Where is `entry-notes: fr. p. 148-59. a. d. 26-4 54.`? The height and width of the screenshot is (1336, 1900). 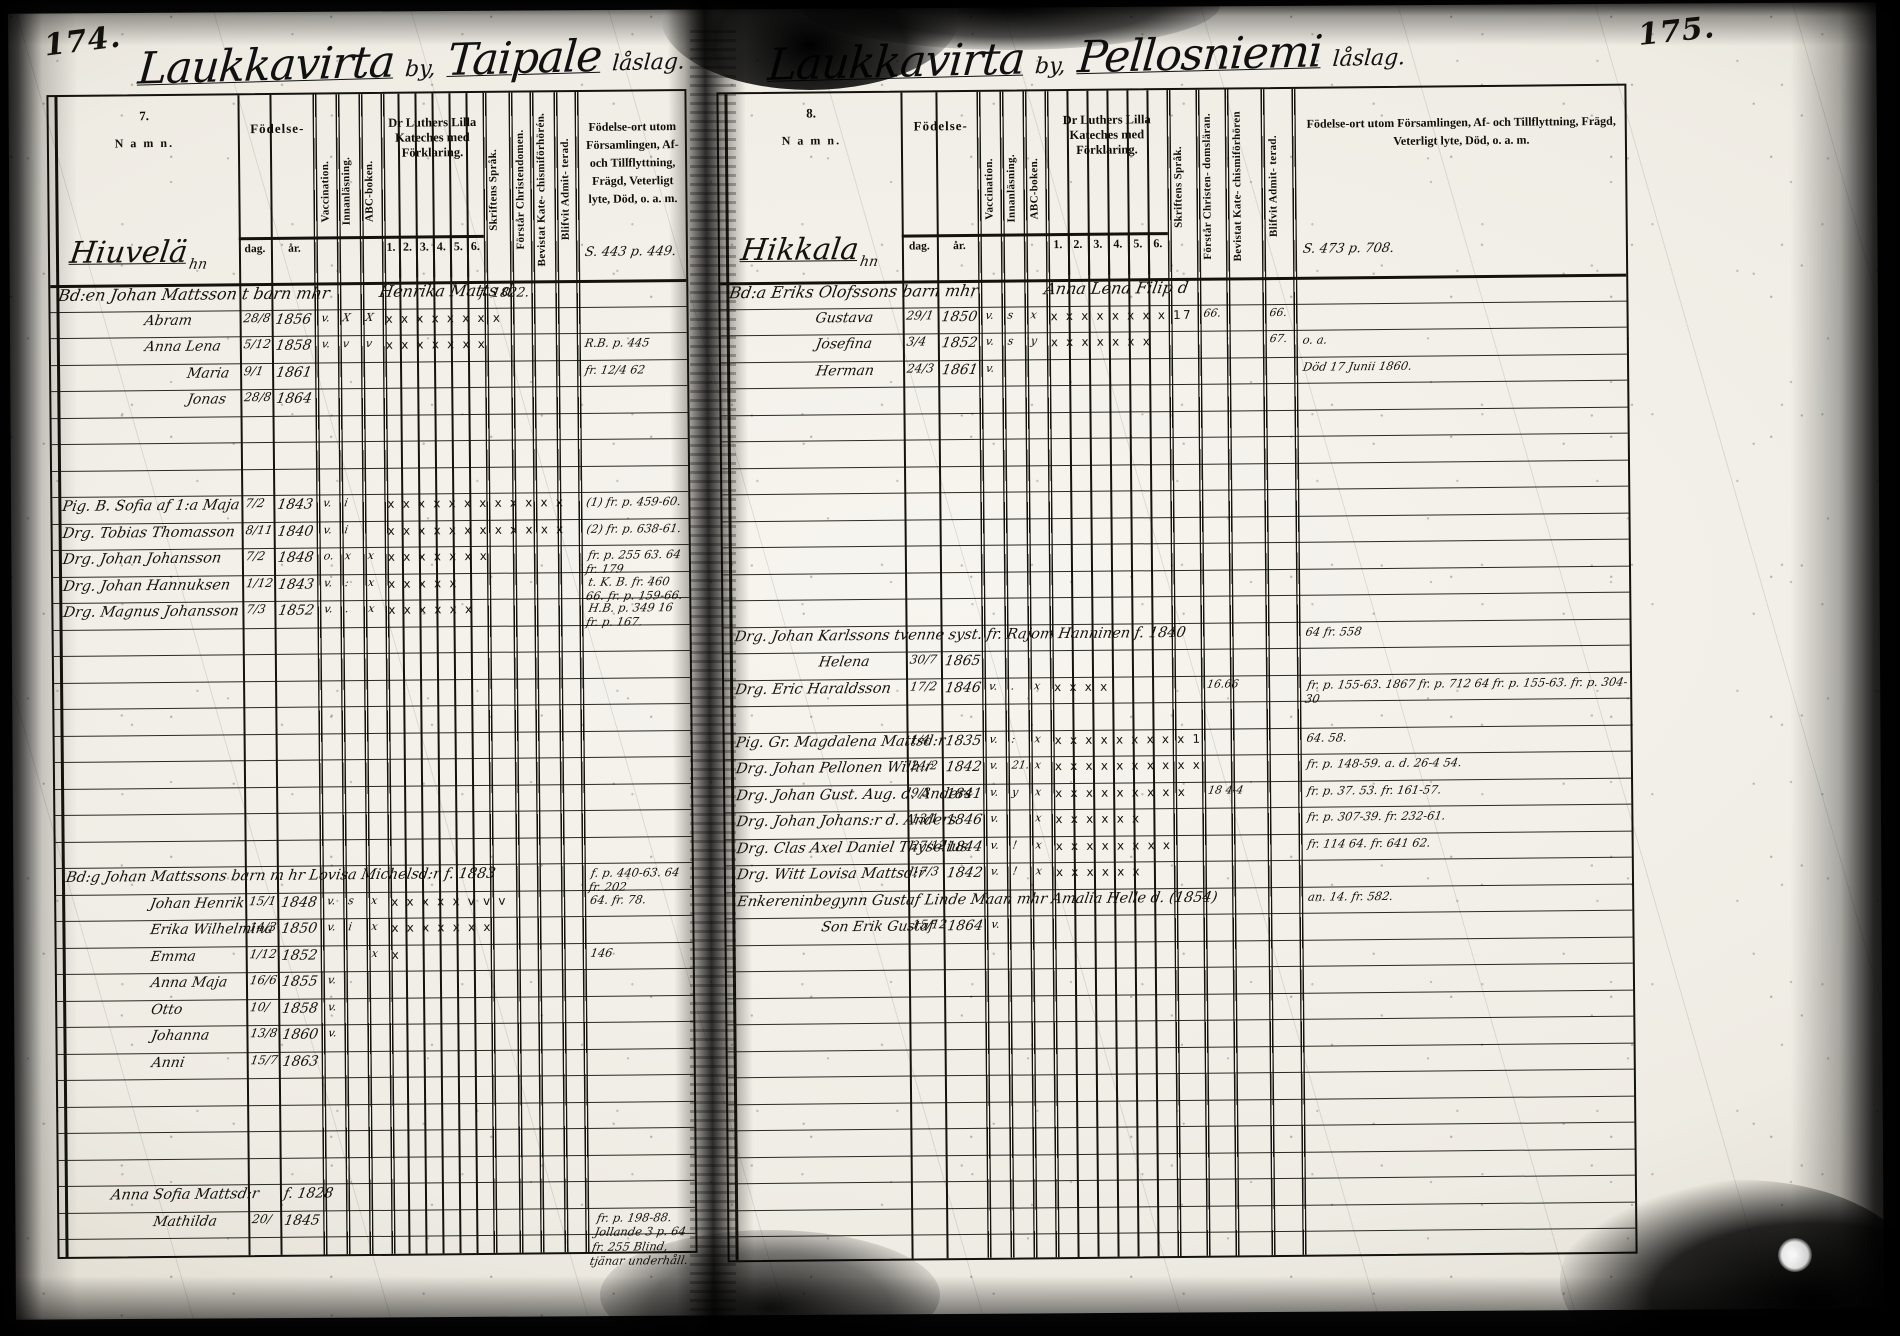 entry-notes: fr. p. 148-59. a. d. 26-4 54. is located at coordinates (1384, 763).